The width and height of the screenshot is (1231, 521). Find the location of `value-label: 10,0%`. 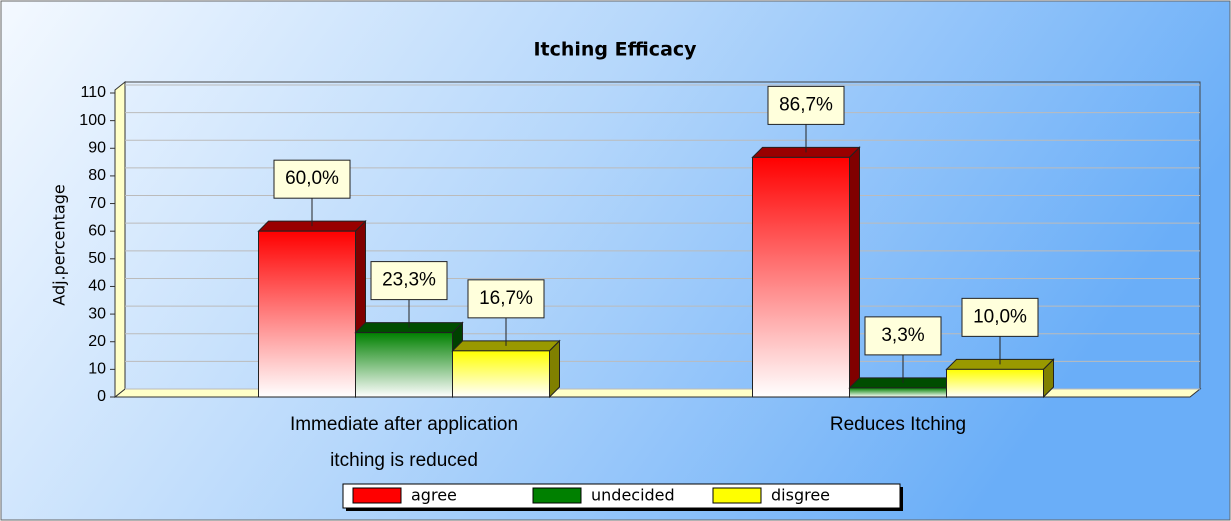

value-label: 10,0% is located at coordinates (1000, 316).